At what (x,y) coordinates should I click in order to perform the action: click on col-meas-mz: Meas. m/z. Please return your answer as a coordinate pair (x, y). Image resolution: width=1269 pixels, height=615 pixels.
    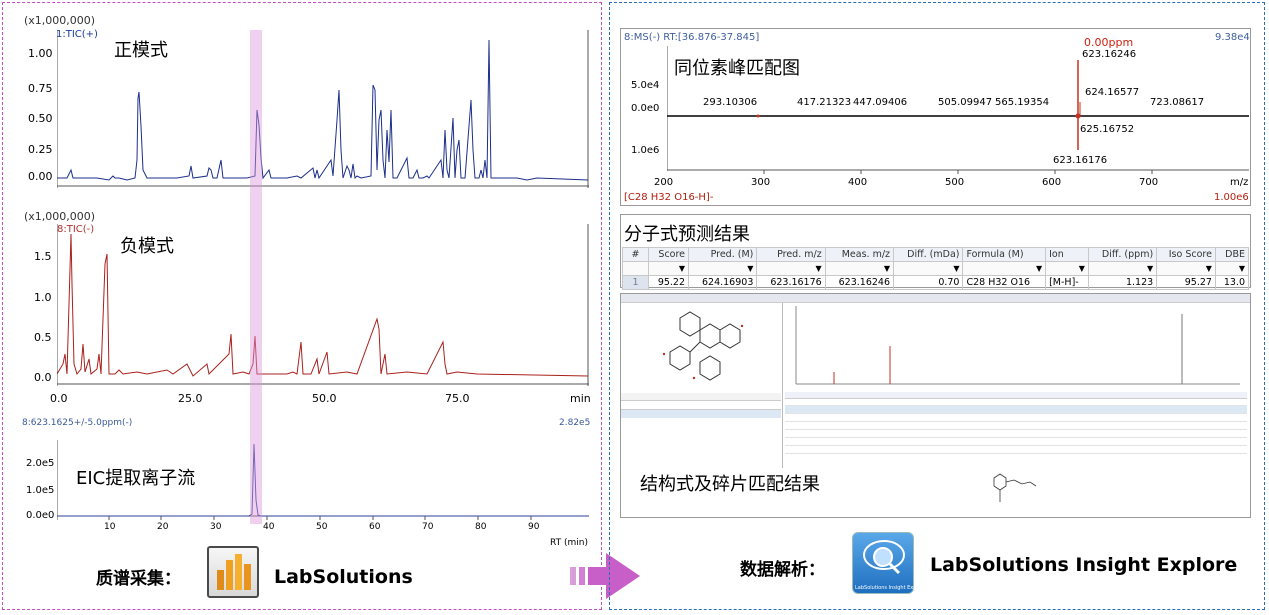
    Looking at the image, I should click on (859, 254).